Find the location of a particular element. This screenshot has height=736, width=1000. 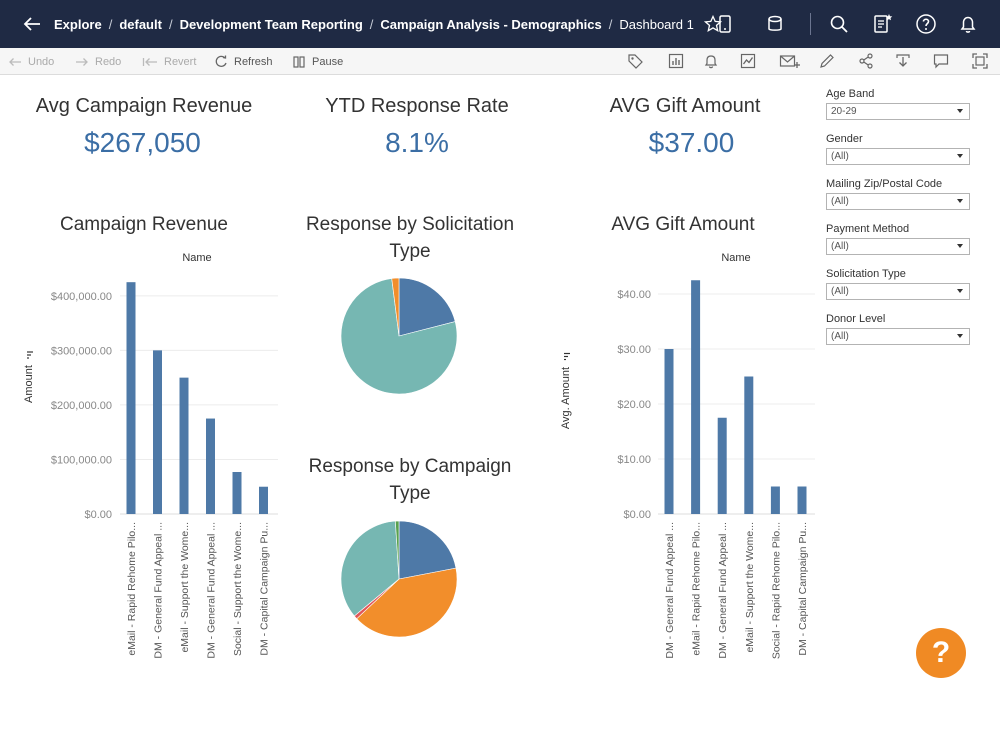

undo-arrow-icon is located at coordinates (15, 61).